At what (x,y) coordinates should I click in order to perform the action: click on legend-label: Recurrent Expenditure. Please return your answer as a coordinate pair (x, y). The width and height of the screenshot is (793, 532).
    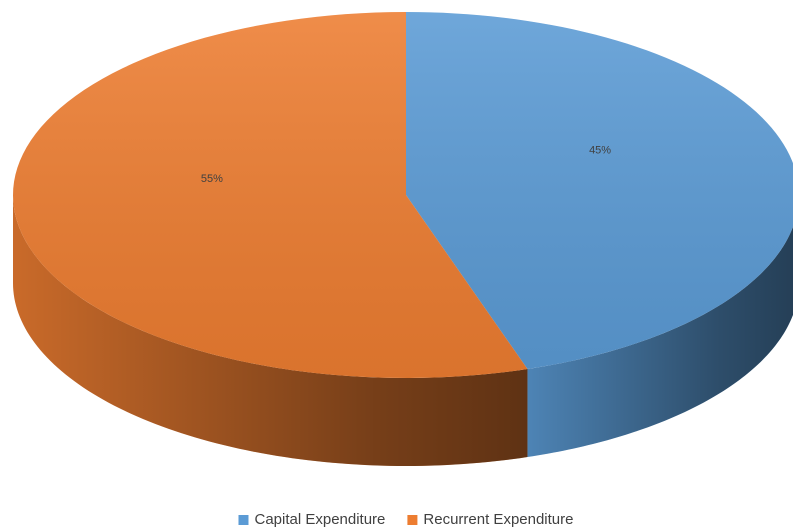
    Looking at the image, I should click on (498, 519).